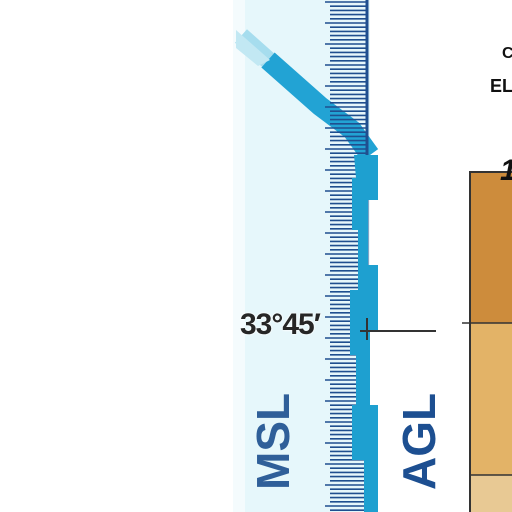  I want to click on vertical-boundary, so click(364, 333).